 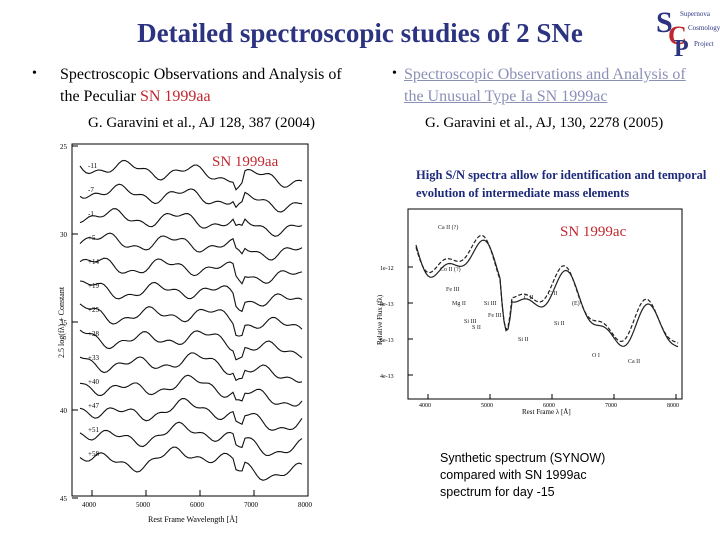 What do you see at coordinates (93, 262) in the screenshot?
I see `epoch-label: +14` at bounding box center [93, 262].